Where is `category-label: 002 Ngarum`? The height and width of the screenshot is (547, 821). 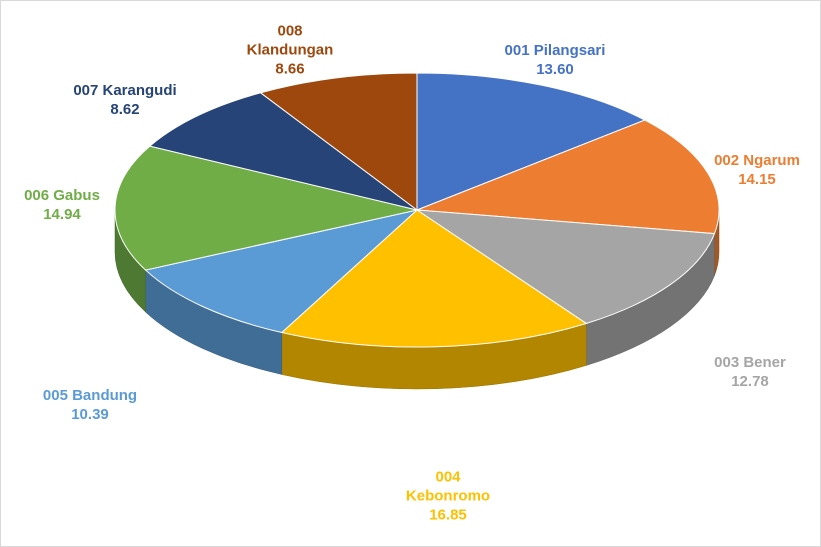 category-label: 002 Ngarum is located at coordinates (757, 160).